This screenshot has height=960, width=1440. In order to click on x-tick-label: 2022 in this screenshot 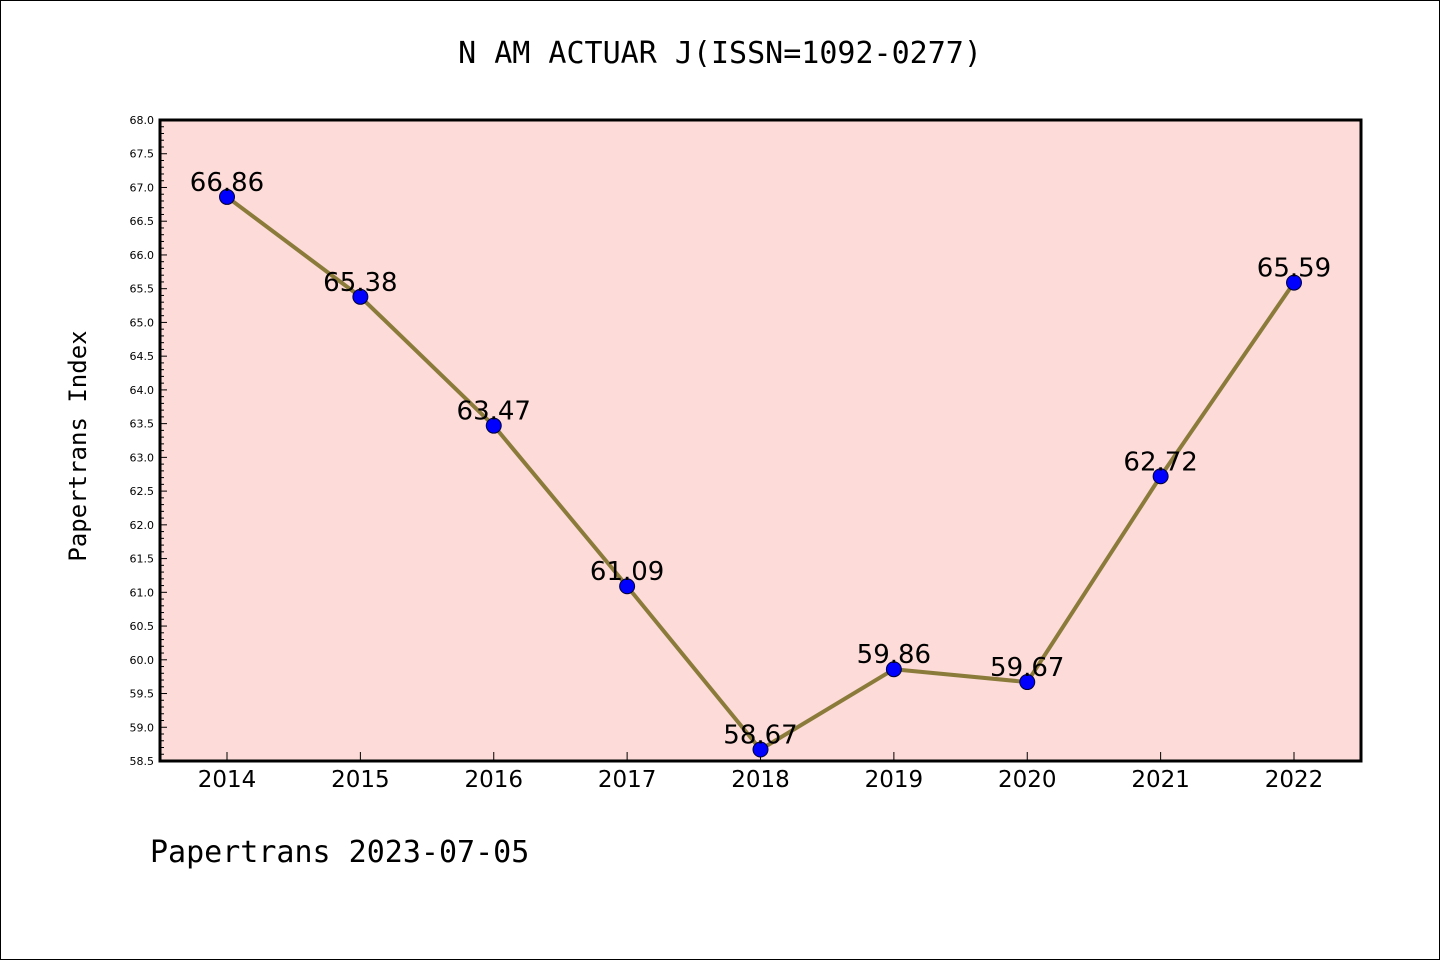, I will do `click(1294, 780)`.